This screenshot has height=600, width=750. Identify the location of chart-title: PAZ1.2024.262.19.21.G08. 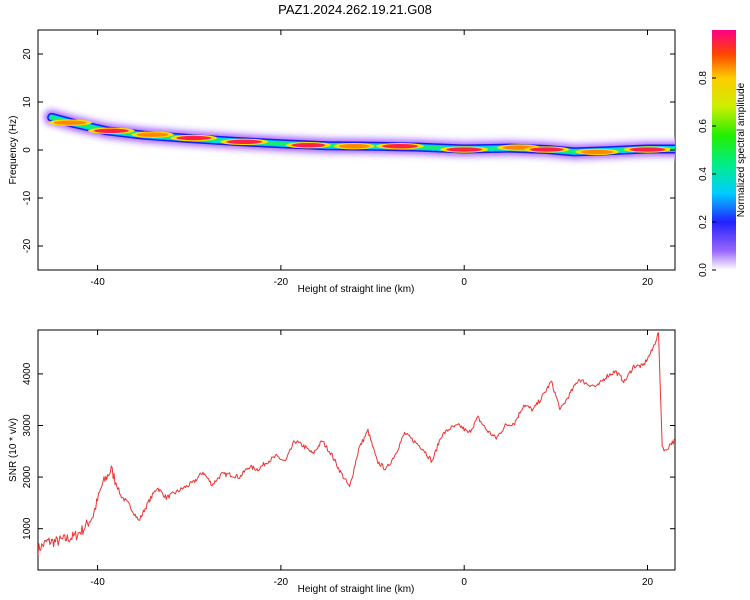
(355, 9).